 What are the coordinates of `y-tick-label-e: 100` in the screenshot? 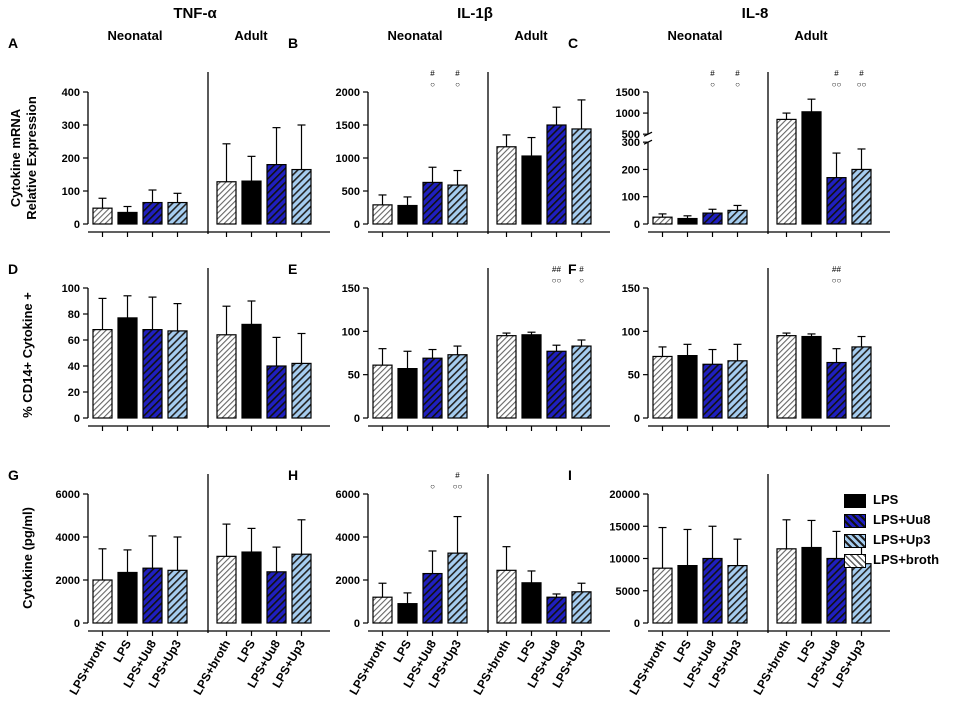 It's located at (351, 332).